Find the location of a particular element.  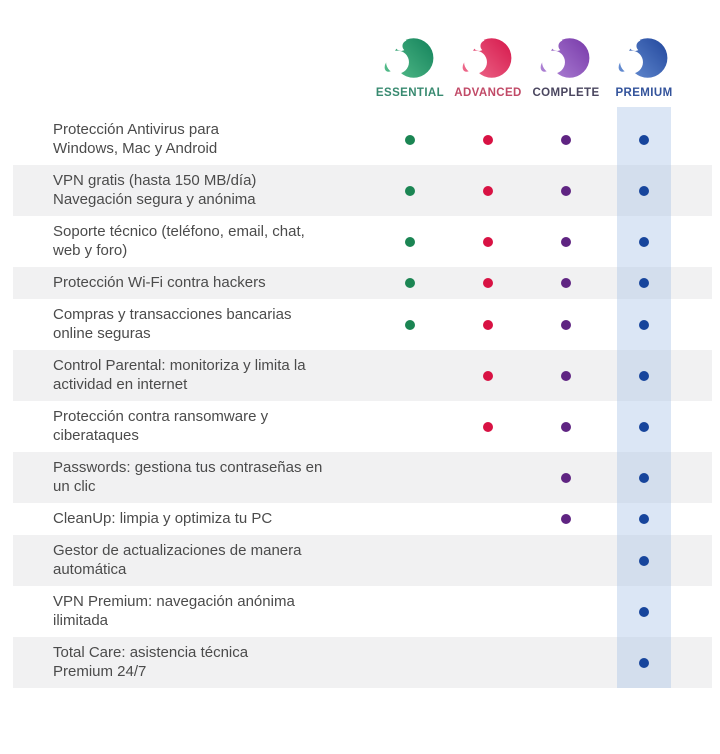

tier-header-advanced: ADVANCED is located at coordinates (488, 67).